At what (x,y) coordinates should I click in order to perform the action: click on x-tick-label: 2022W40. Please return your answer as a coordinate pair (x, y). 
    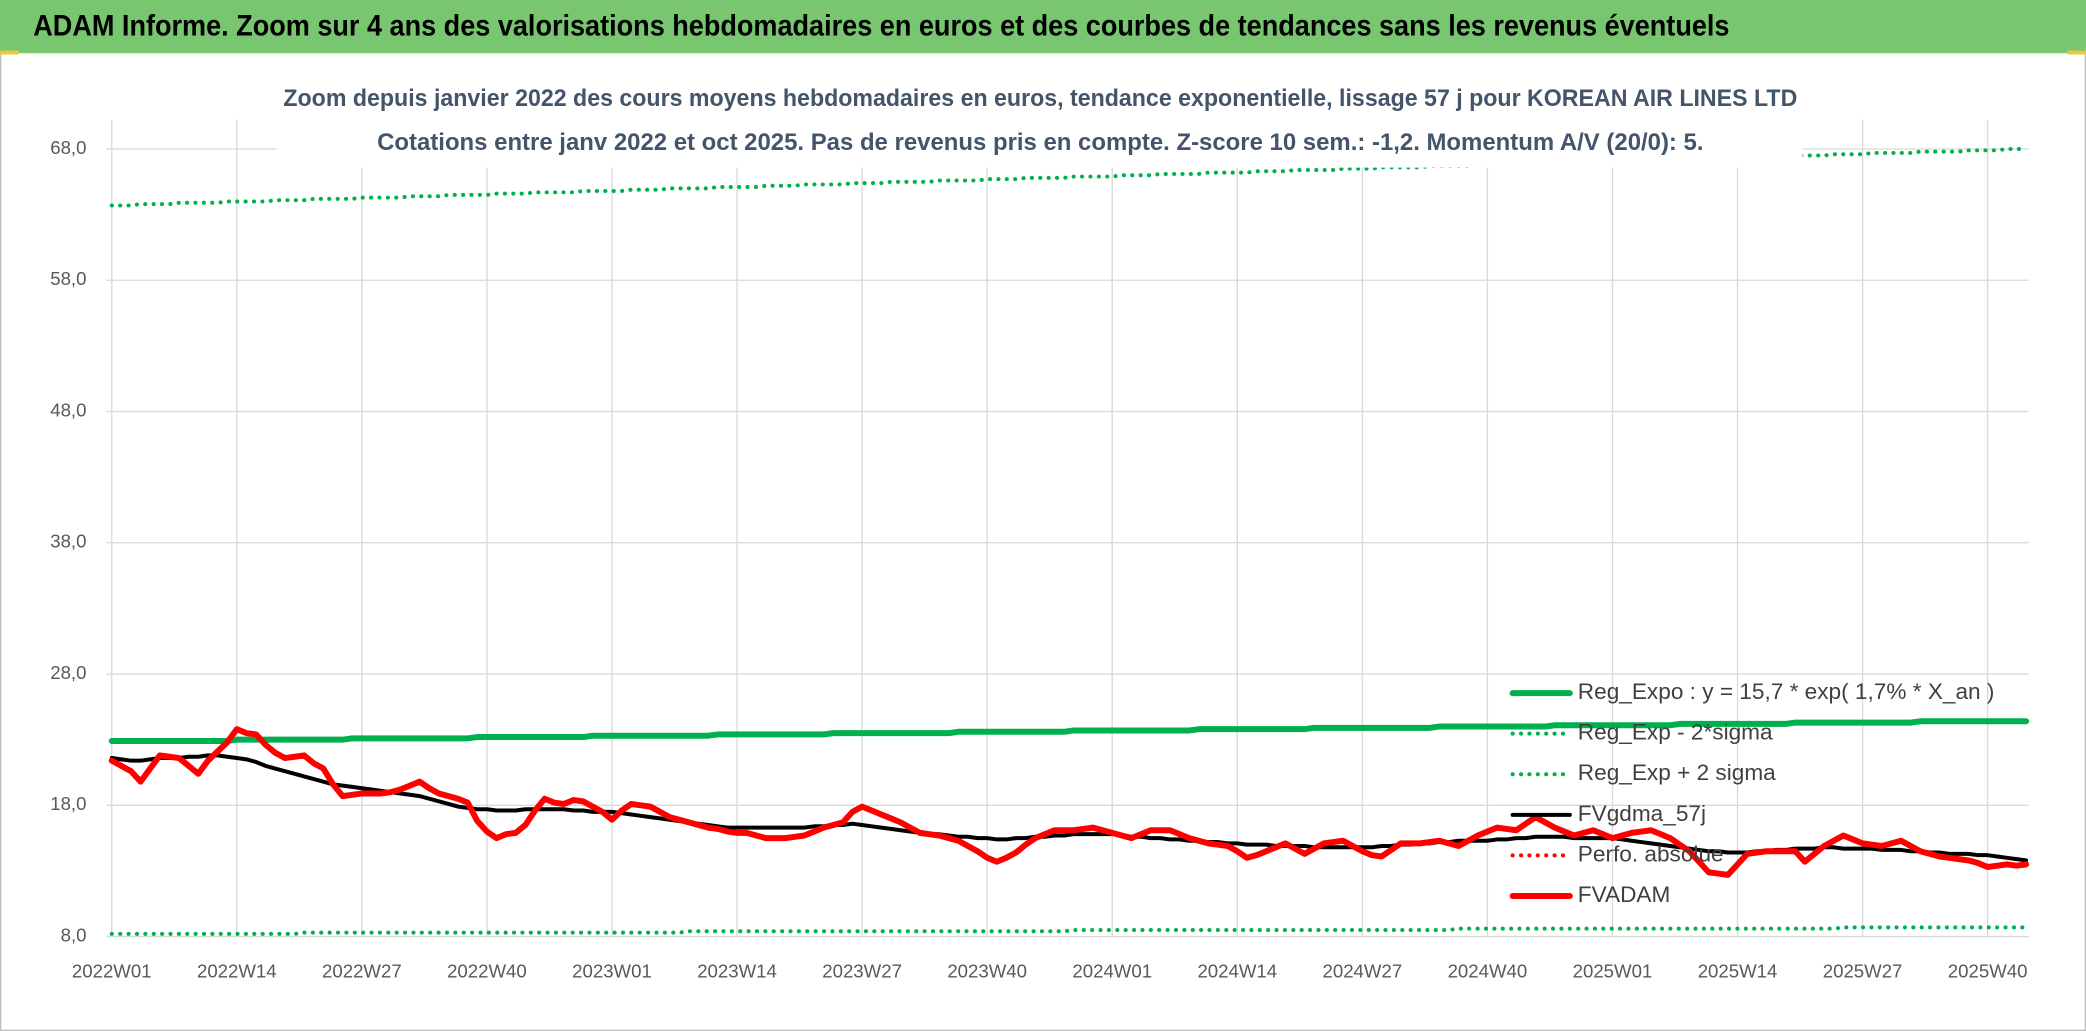
    Looking at the image, I should click on (487, 970).